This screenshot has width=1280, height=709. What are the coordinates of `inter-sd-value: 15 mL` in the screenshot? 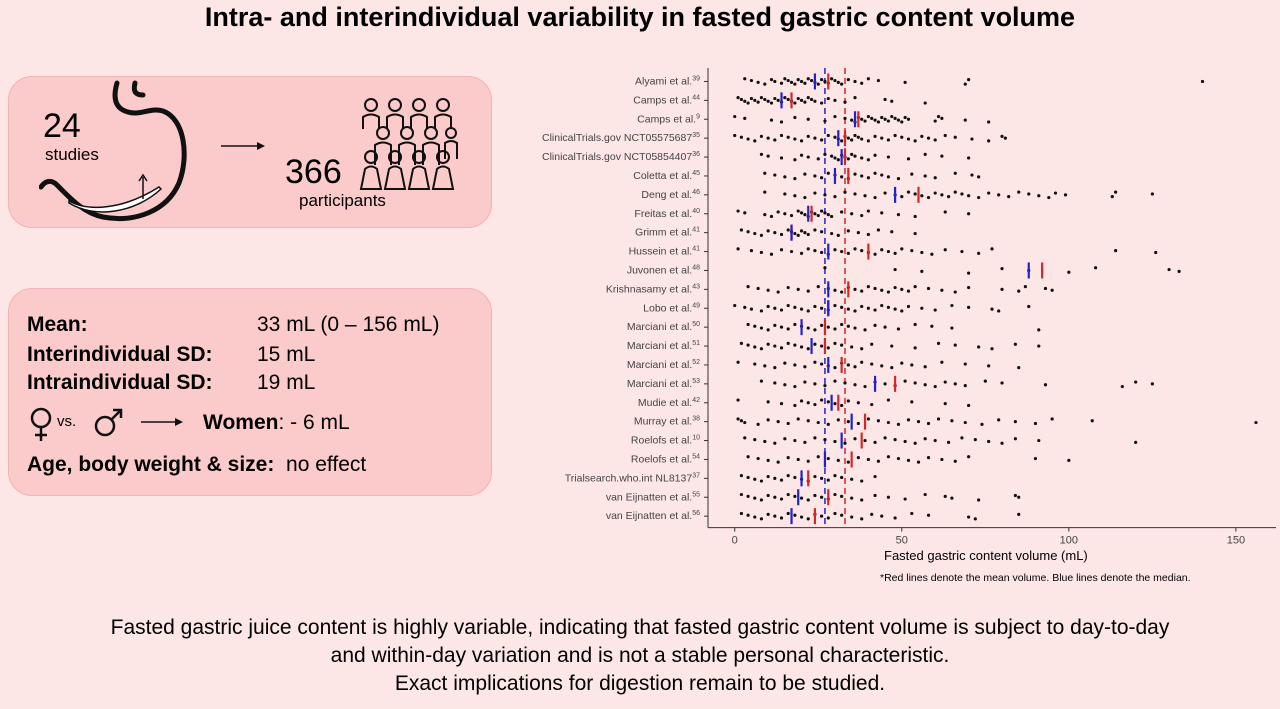 It's located at (286, 354).